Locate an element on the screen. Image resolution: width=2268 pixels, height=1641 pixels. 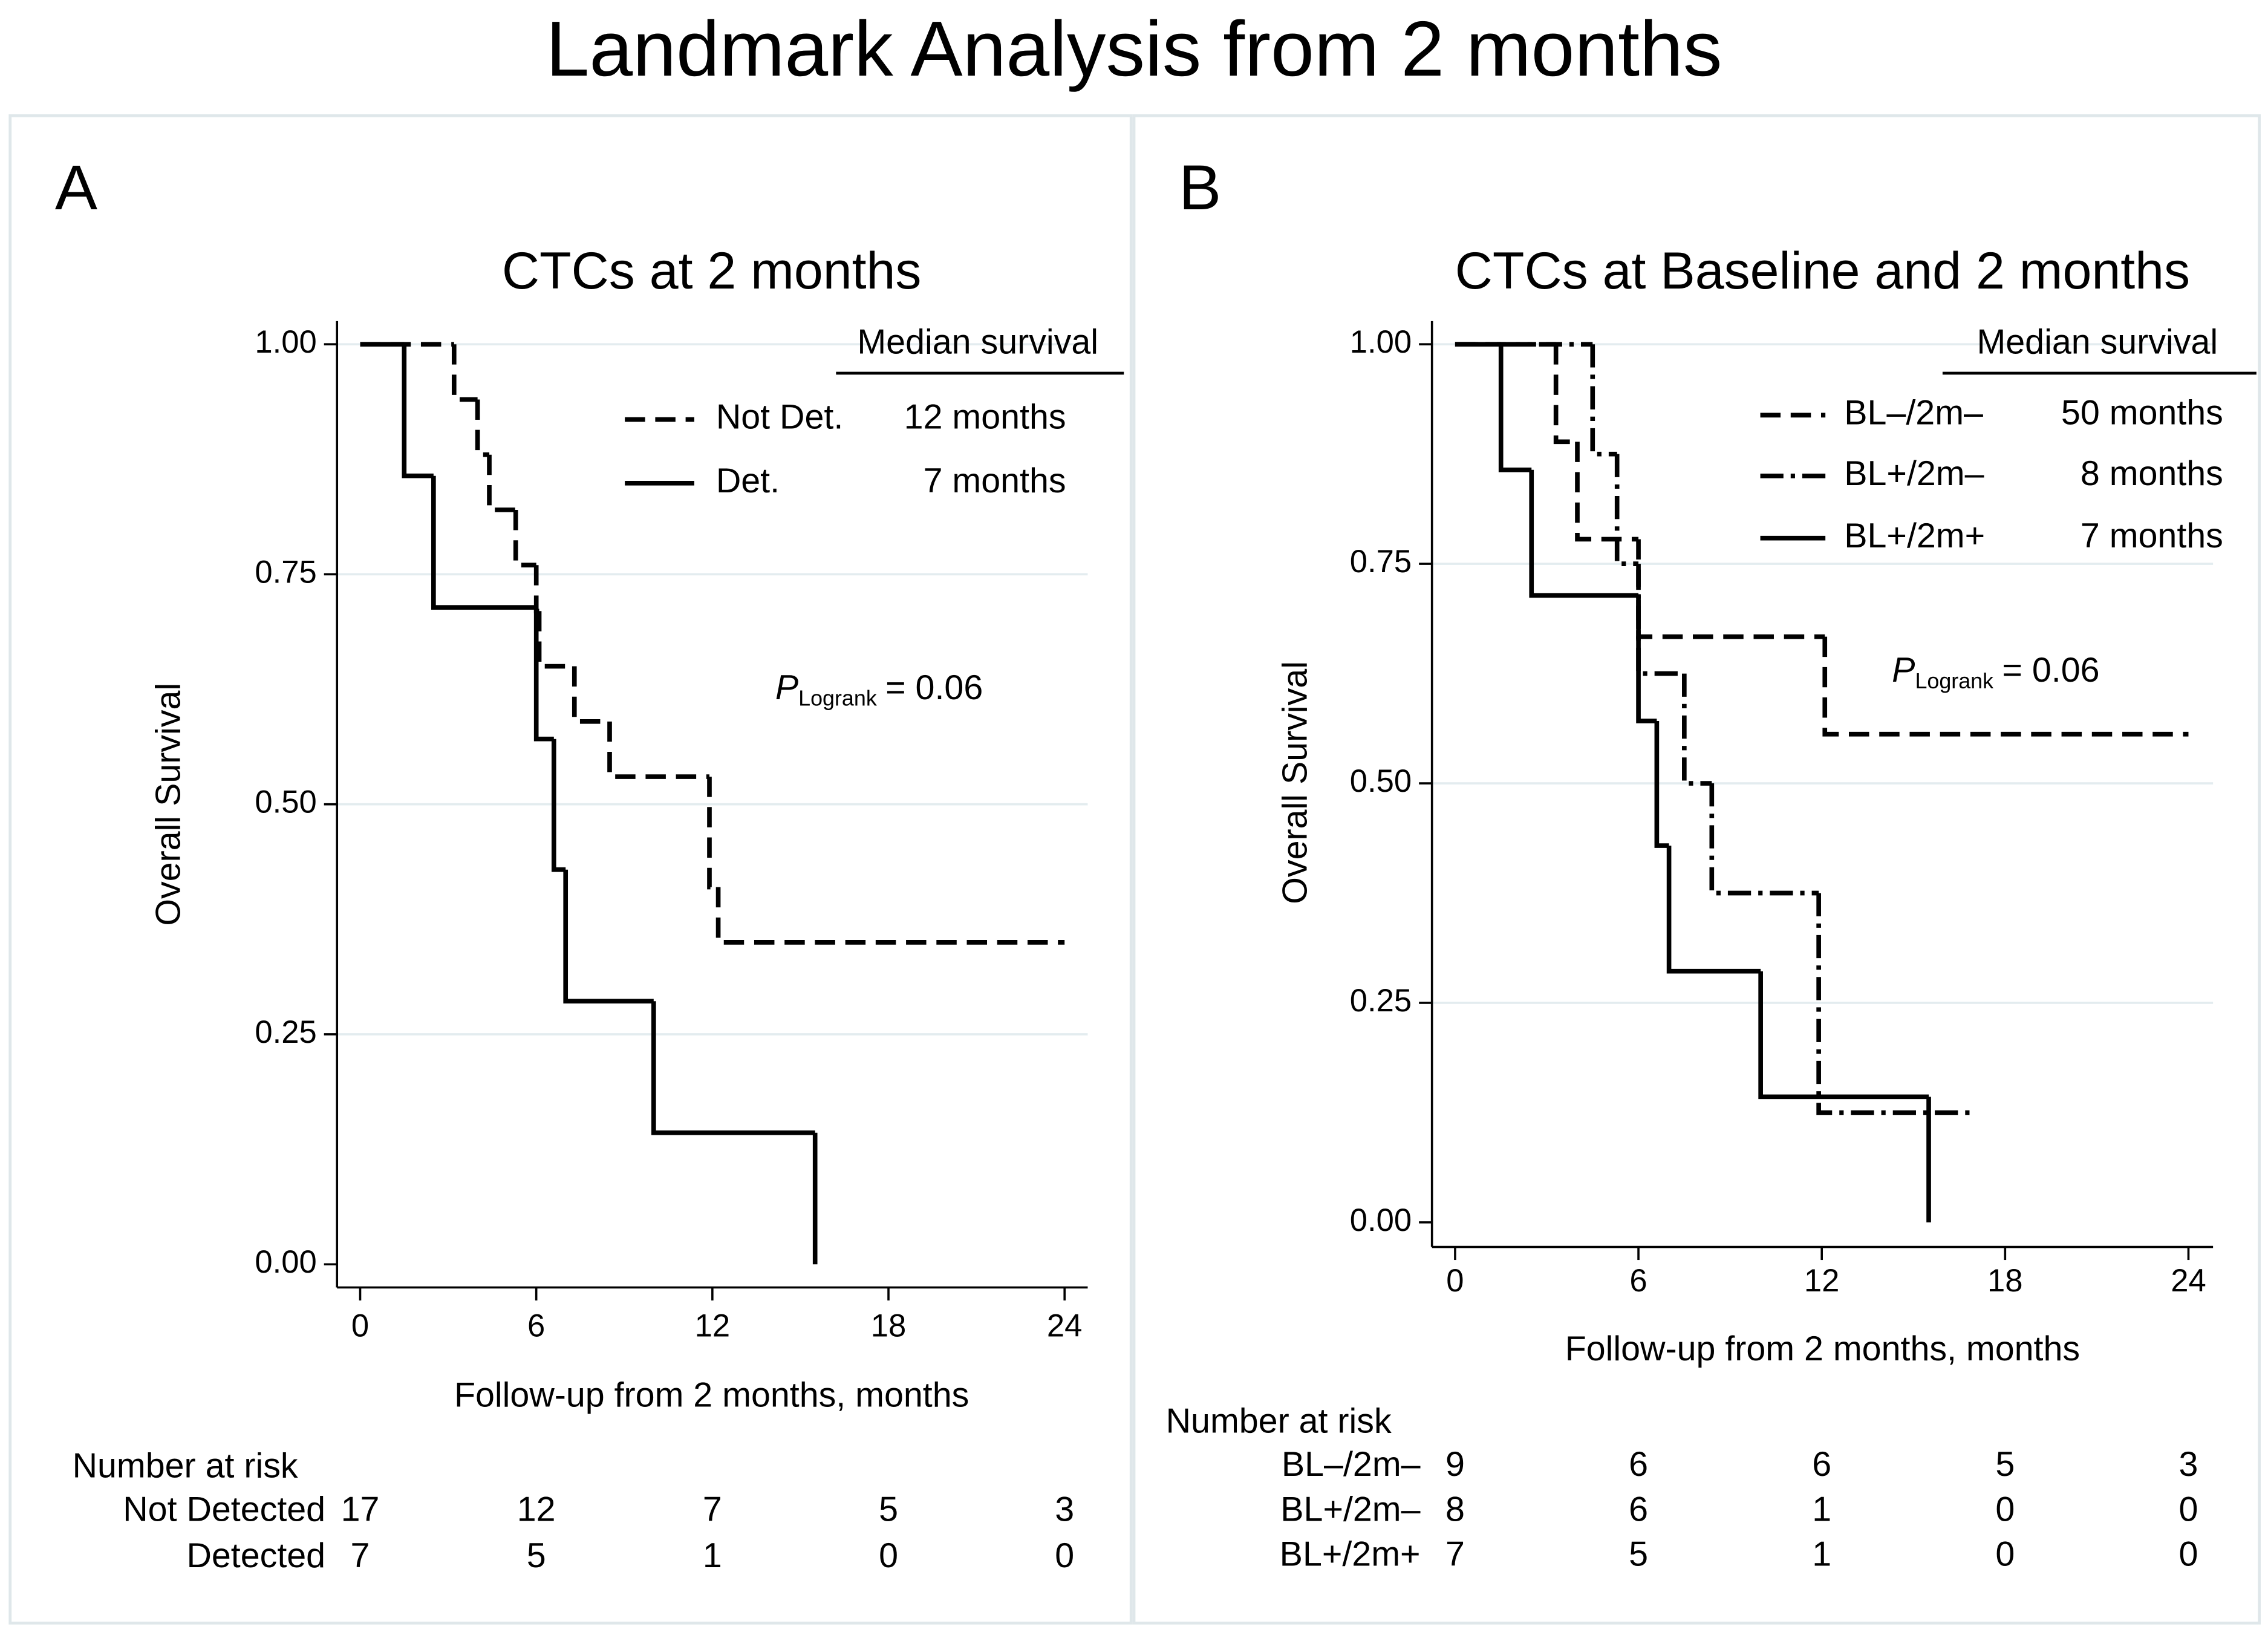
risk-label: Detected is located at coordinates (255, 1555).